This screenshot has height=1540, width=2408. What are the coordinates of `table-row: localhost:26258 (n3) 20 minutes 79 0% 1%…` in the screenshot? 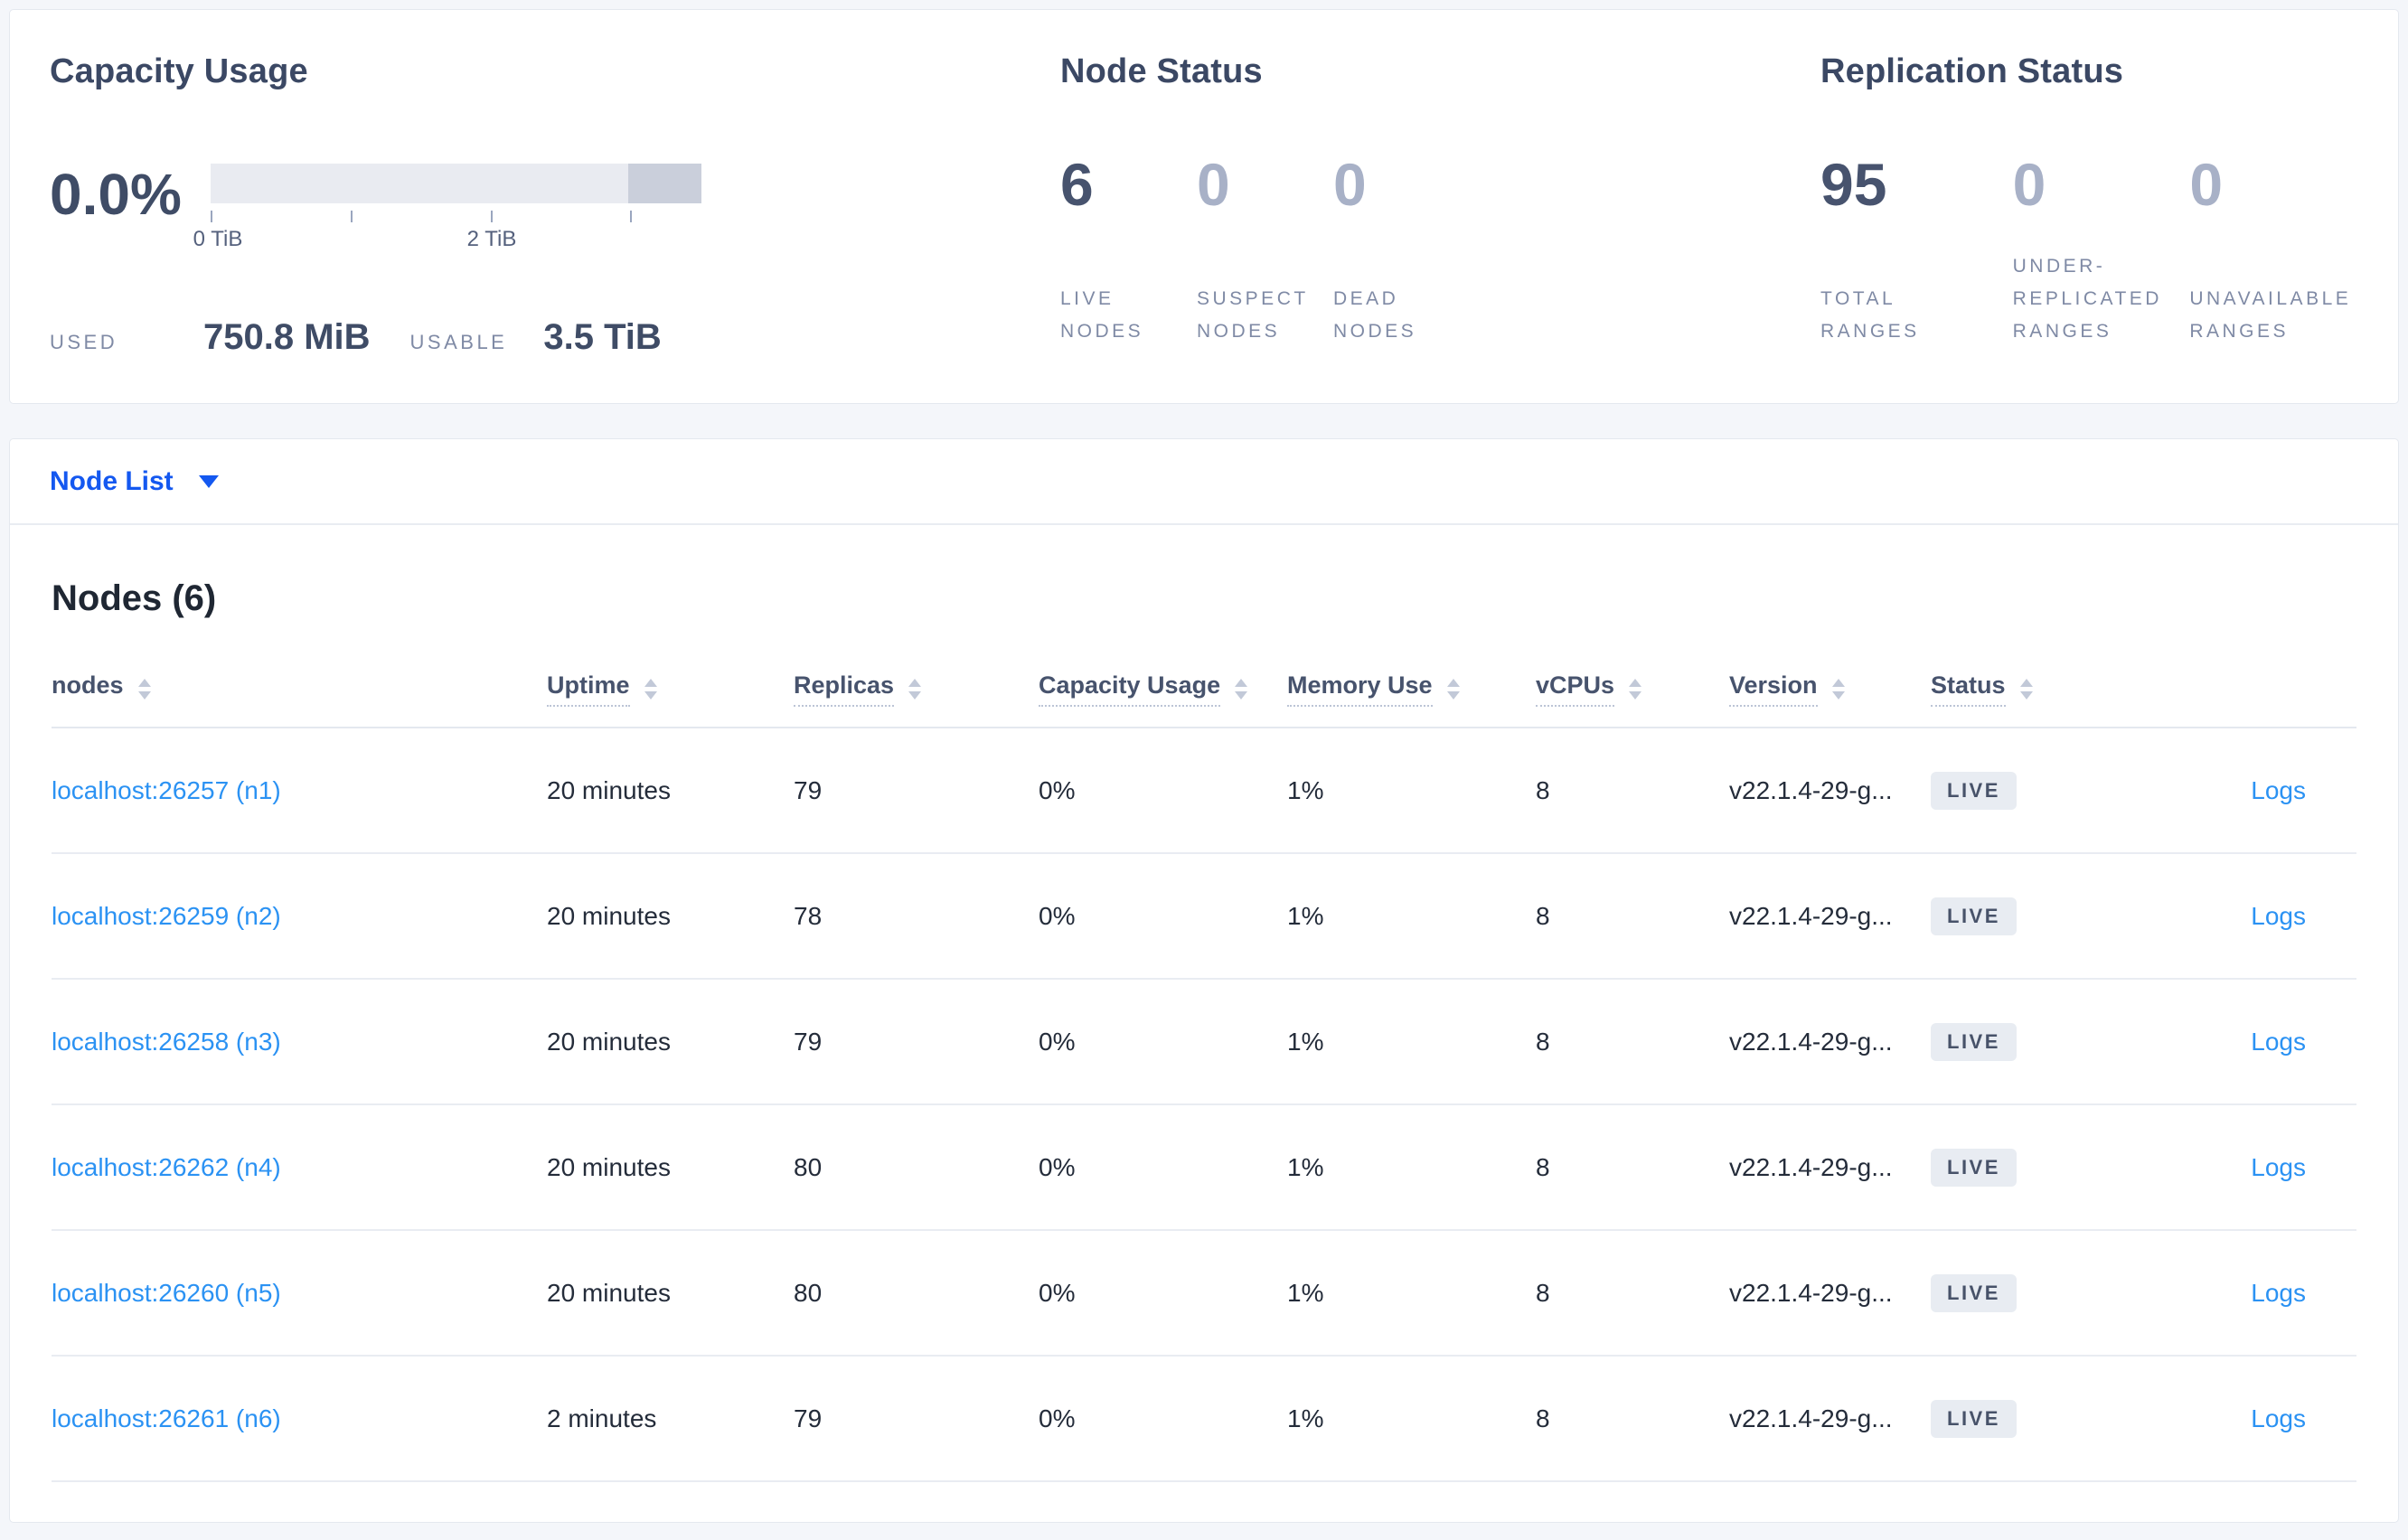 It's located at (1204, 1042).